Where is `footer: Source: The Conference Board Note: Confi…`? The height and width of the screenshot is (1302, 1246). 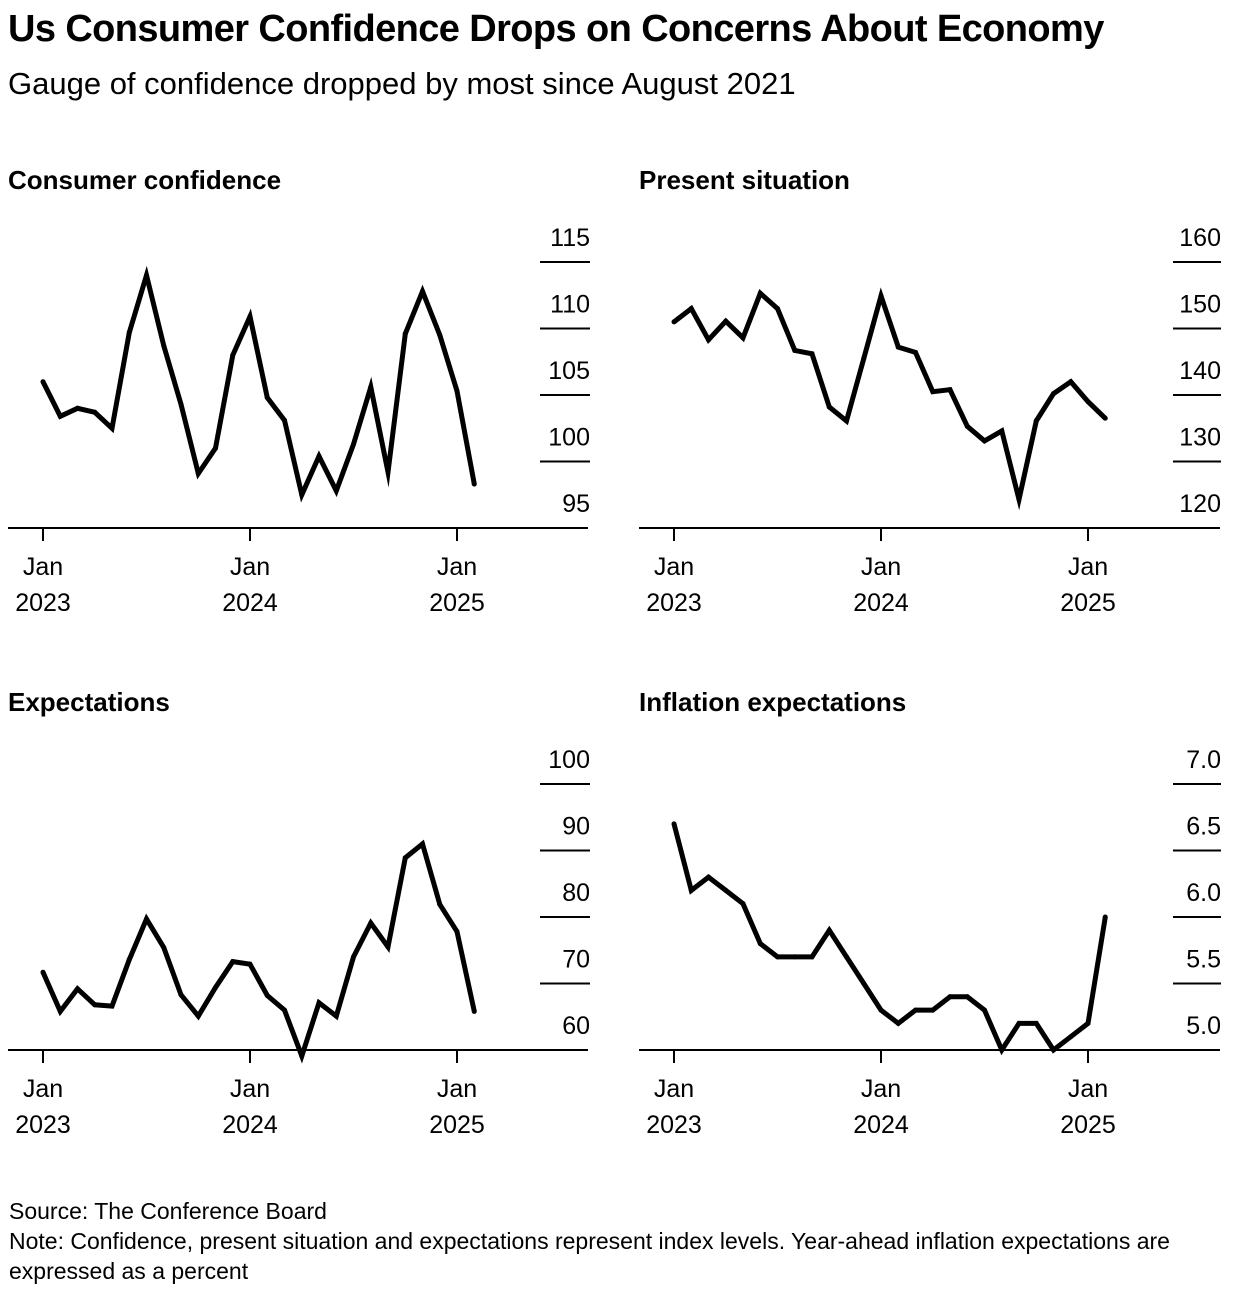 footer: Source: The Conference Board Note: Confi… is located at coordinates (619, 1241).